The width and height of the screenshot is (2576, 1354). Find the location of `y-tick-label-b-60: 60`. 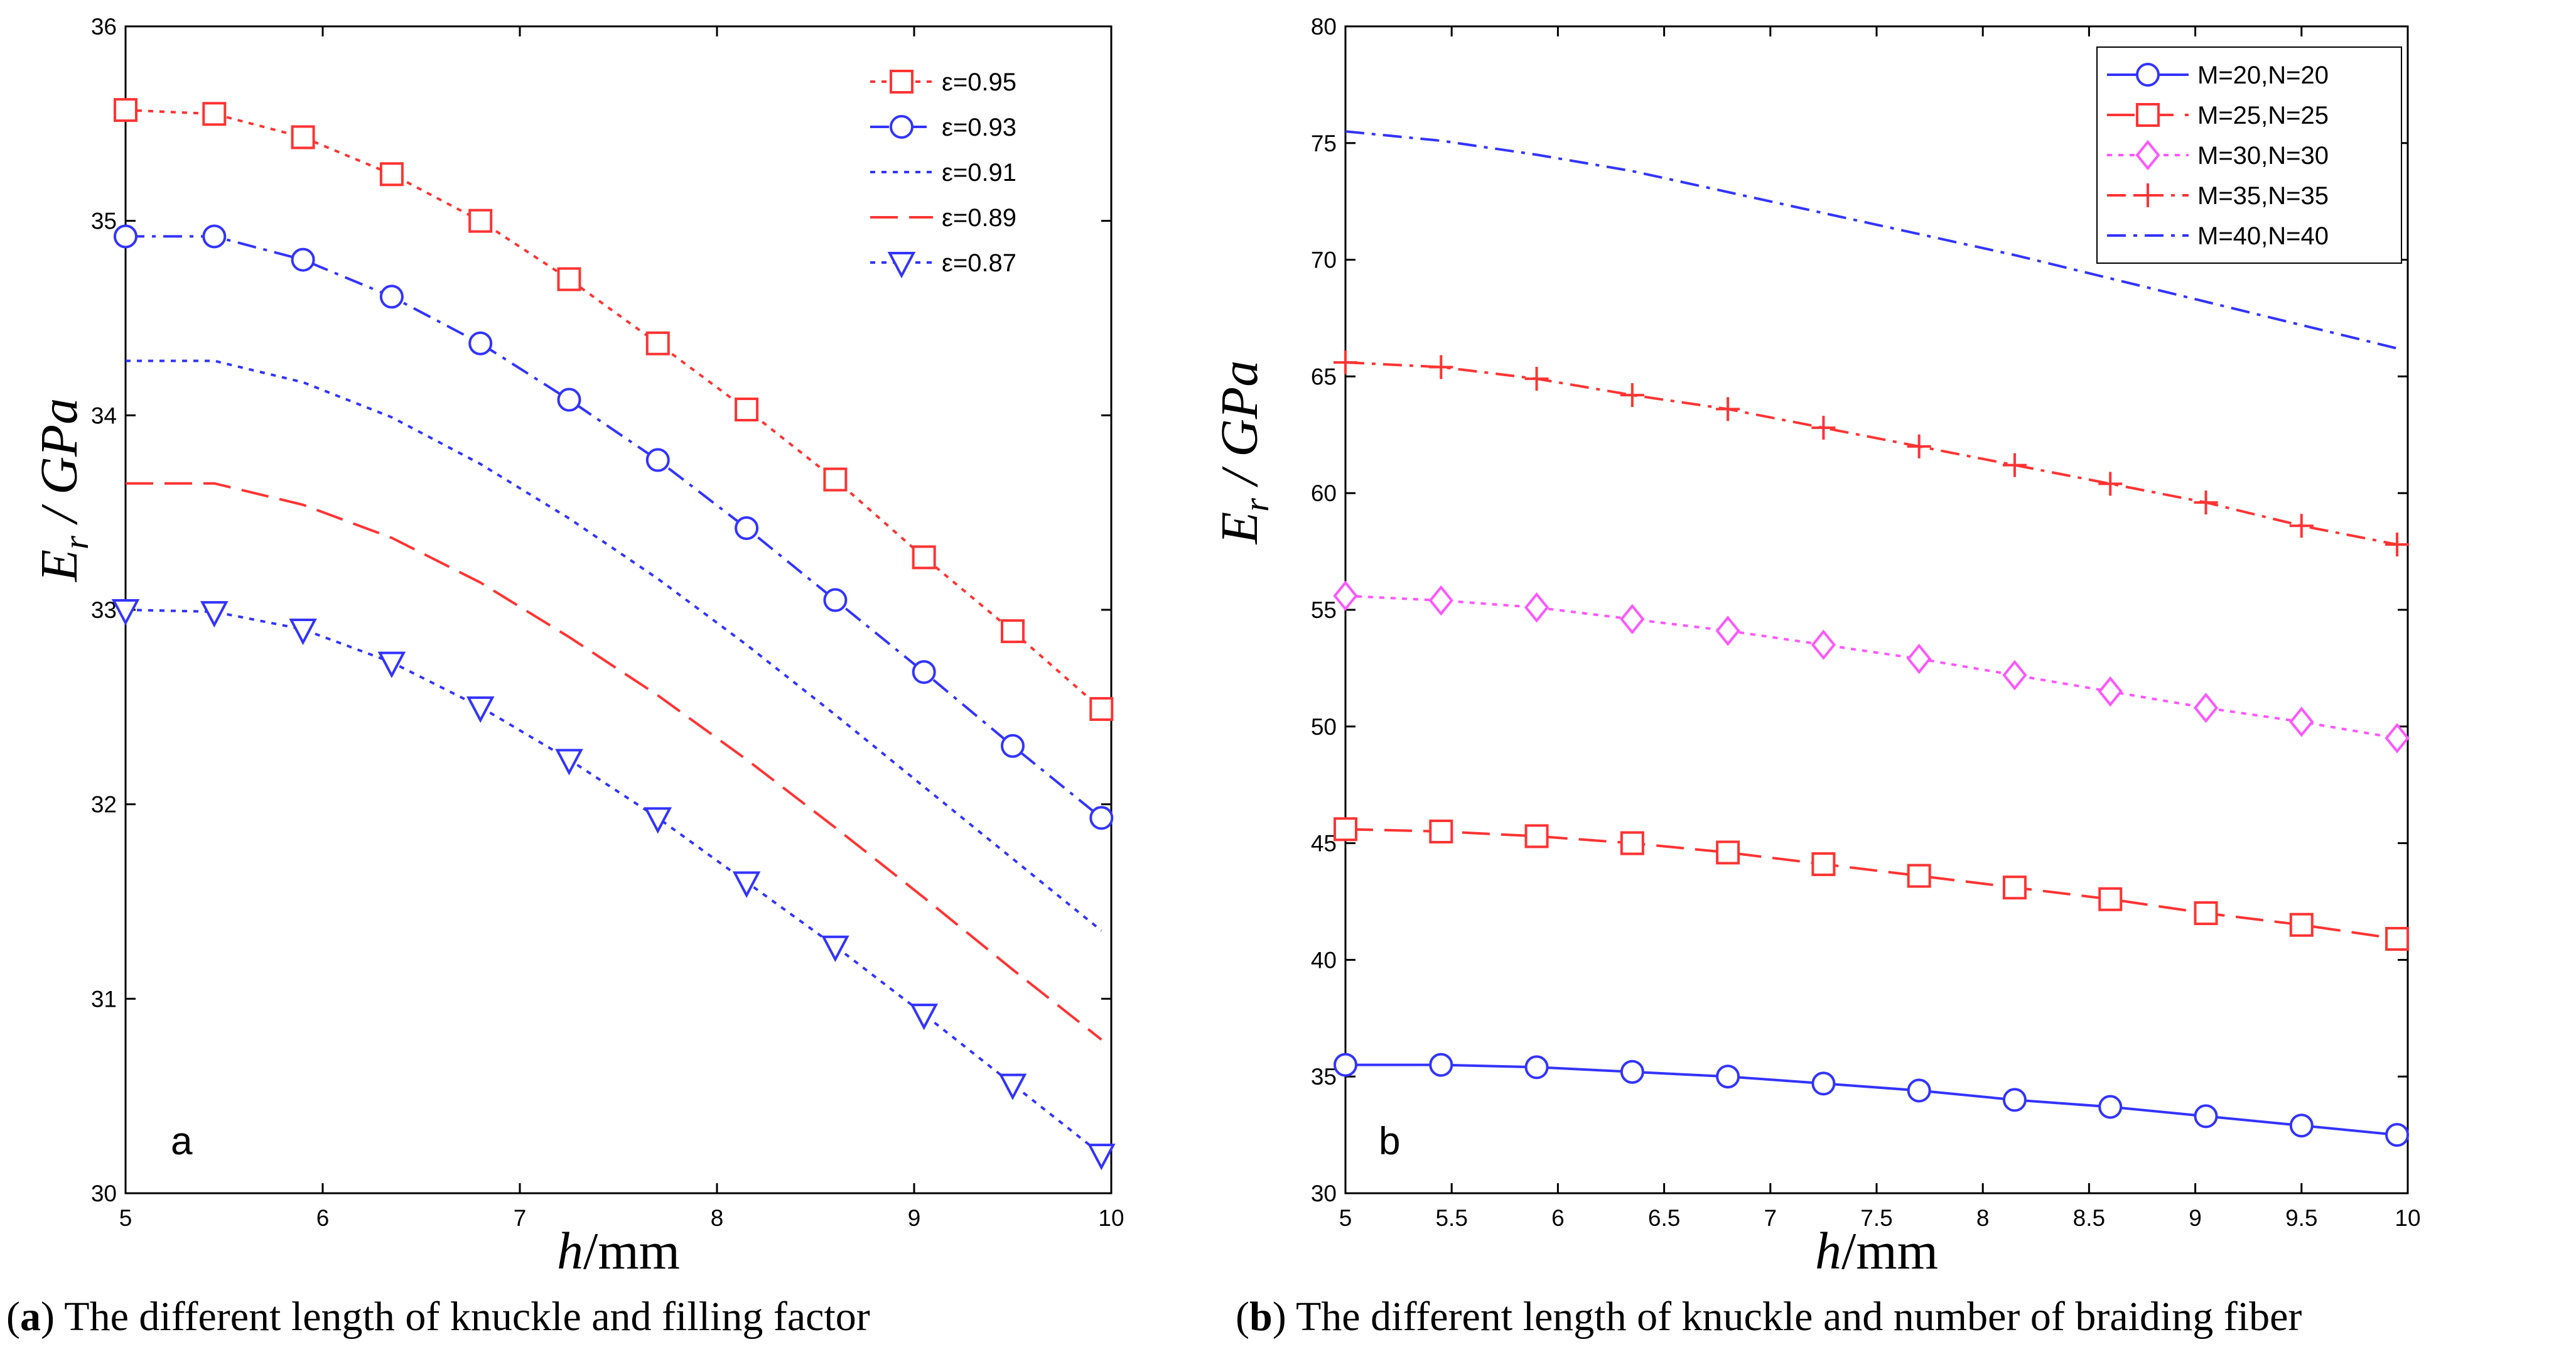

y-tick-label-b-60: 60 is located at coordinates (1324, 493).